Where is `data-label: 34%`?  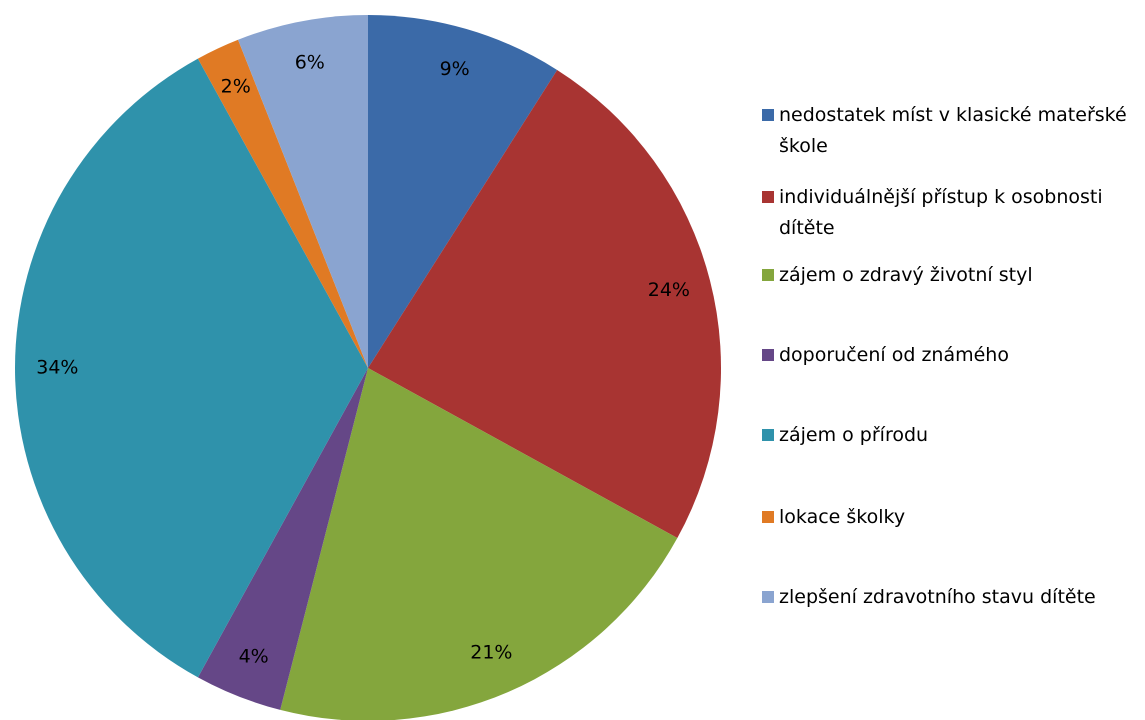
data-label: 34% is located at coordinates (57, 368).